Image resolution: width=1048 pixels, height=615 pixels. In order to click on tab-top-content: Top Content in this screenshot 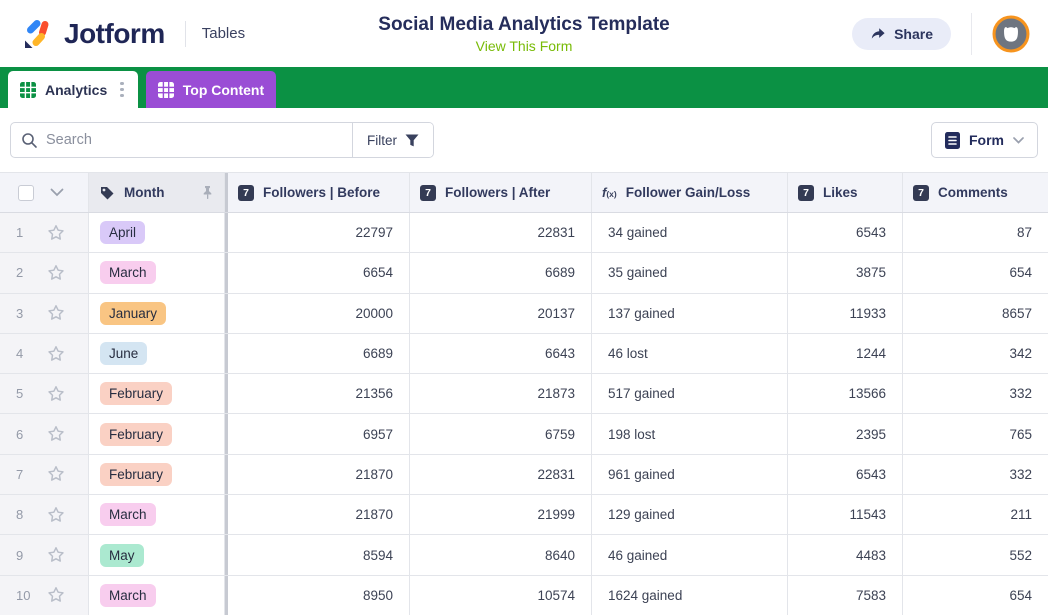, I will do `click(211, 89)`.